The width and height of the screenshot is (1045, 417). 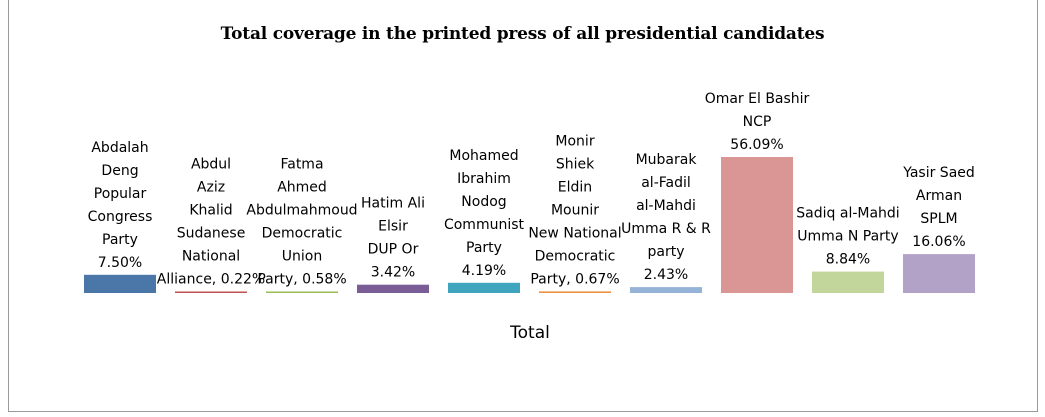 What do you see at coordinates (847, 237) in the screenshot?
I see `data-label-9: Sadiq al-Mahdi Umma N Party 8.84%` at bounding box center [847, 237].